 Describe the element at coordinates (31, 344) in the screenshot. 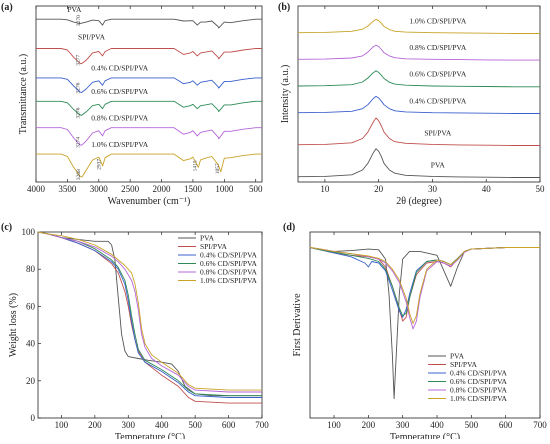

I see `y-tick-label: 40` at that location.